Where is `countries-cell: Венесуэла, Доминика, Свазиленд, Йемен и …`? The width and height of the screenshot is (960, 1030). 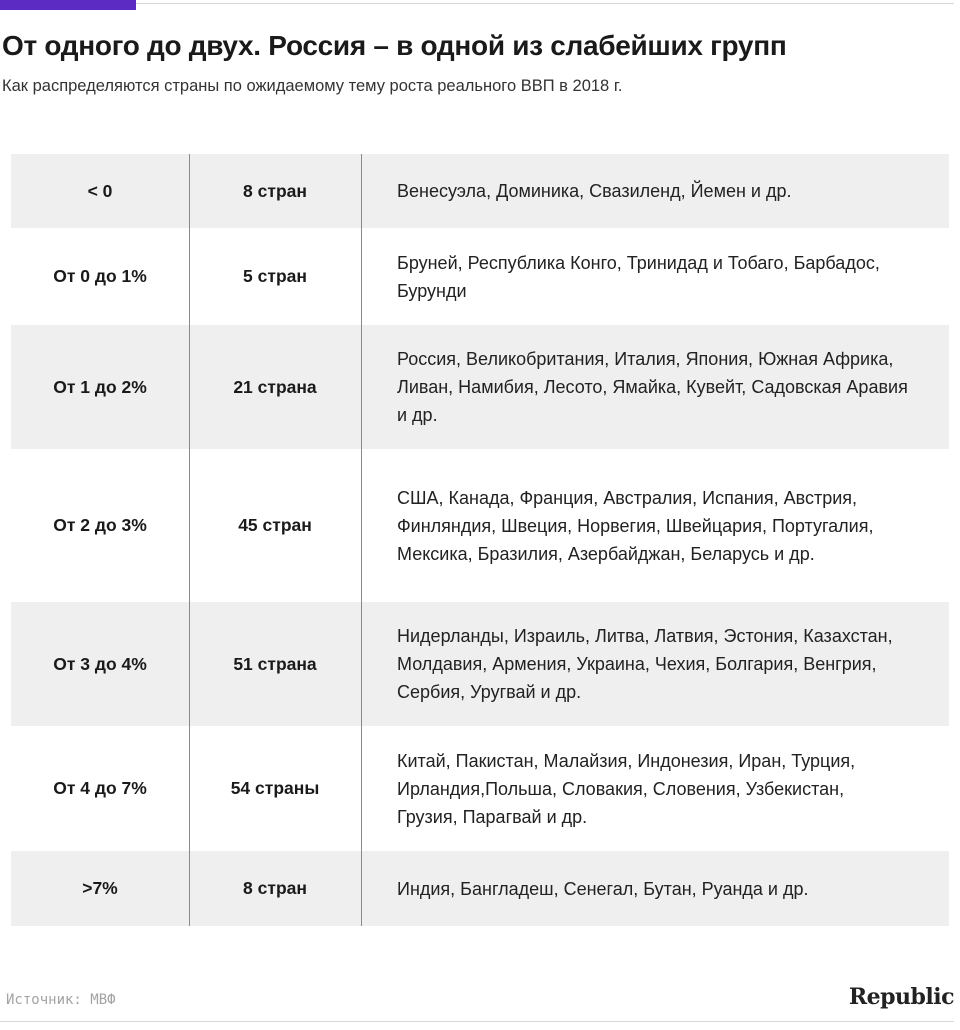 countries-cell: Венесуэла, Доминика, Свазиленд, Йемен и … is located at coordinates (594, 191).